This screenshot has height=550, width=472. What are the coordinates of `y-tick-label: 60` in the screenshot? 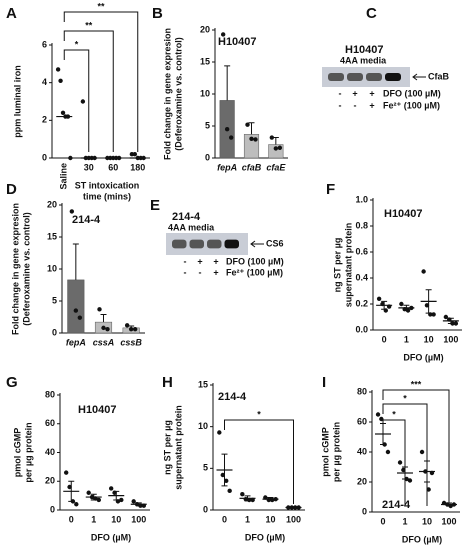 It's located at (50, 423).